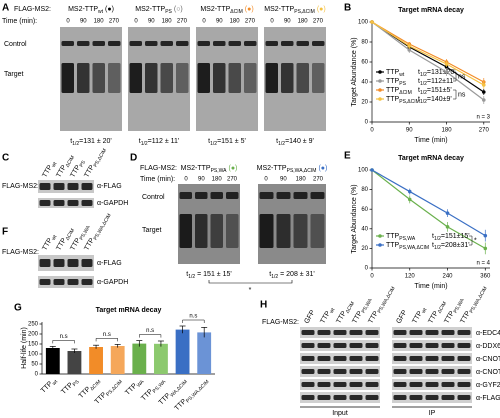 The image size is (500, 418). I want to click on text-part: GFP, so click(401, 317).